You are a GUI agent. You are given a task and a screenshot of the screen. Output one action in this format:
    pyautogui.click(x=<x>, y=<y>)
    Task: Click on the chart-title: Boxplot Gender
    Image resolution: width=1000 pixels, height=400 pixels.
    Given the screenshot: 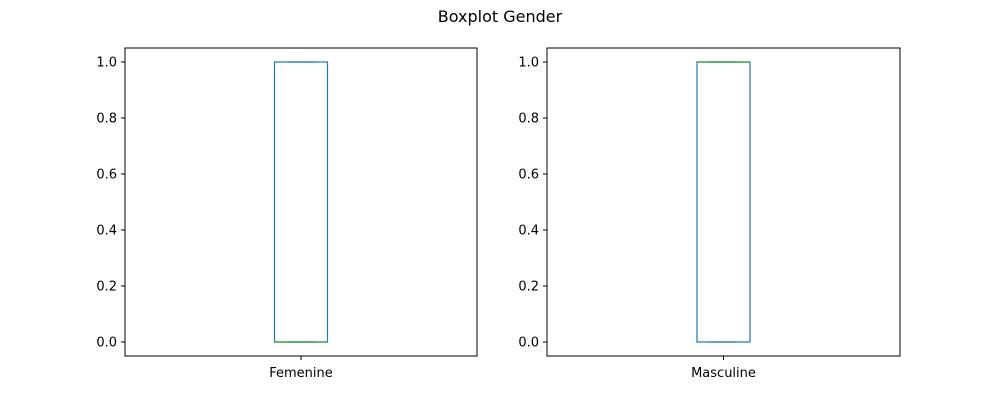 What is the action you would take?
    pyautogui.click(x=500, y=16)
    